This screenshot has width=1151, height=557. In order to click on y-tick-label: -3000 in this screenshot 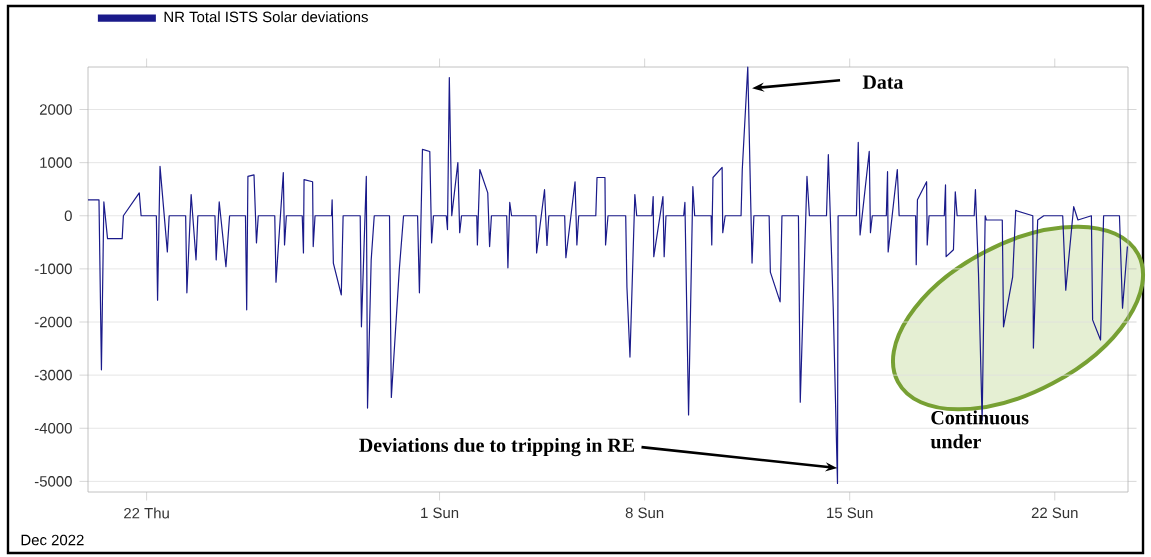, I will do `click(53, 375)`.